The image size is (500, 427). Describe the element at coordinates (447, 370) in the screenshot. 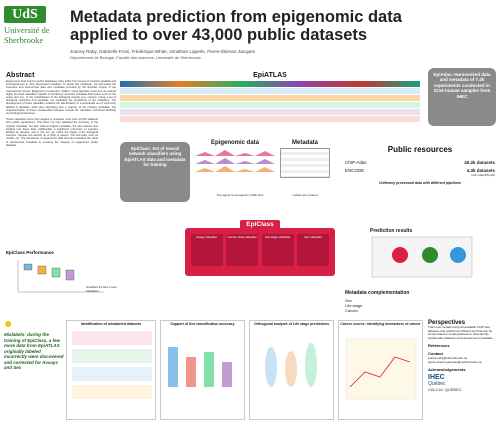

I see `acknowledgements-heading: Acknowledgements` at that location.